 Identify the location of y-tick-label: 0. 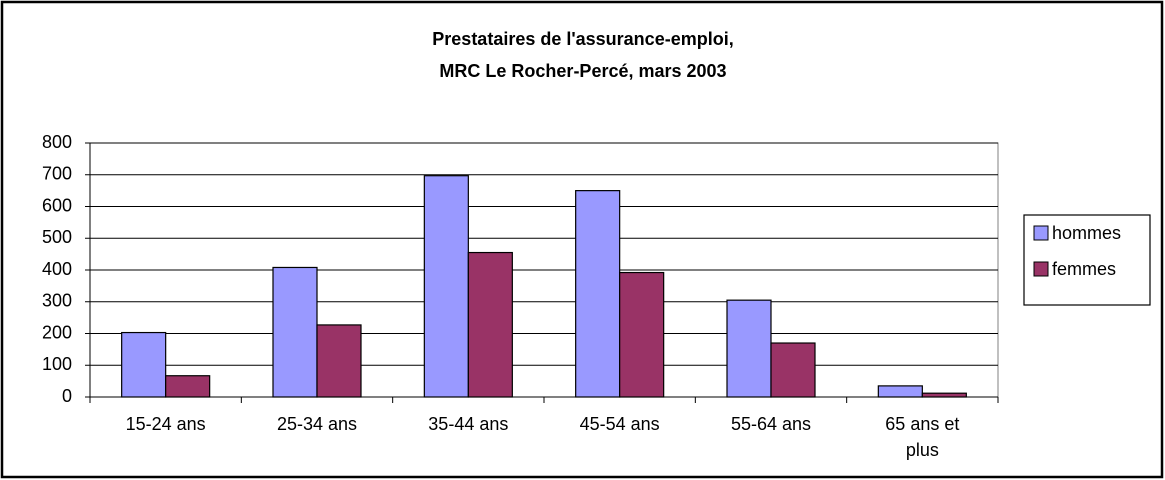
(67, 396).